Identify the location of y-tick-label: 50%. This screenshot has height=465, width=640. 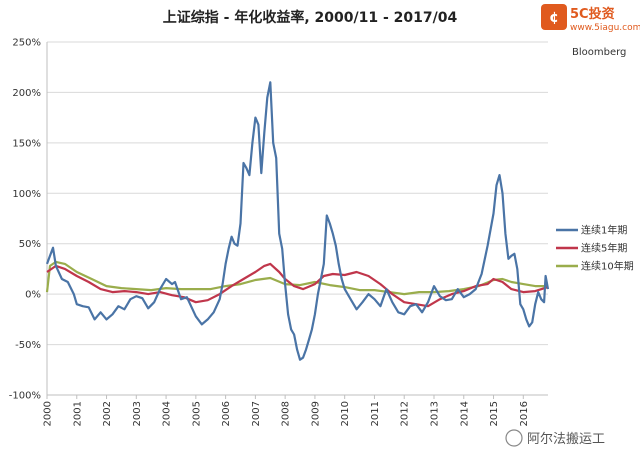
(30, 244).